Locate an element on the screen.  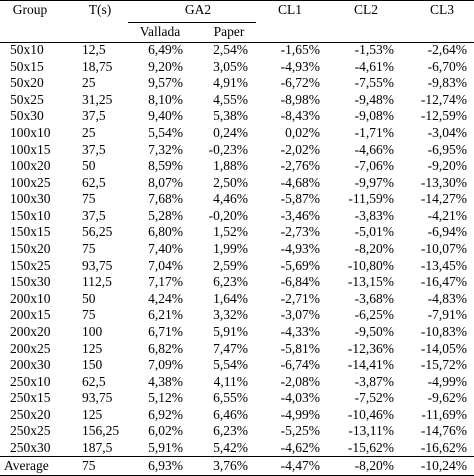
table-cell: -6,72% is located at coordinates (300, 83).